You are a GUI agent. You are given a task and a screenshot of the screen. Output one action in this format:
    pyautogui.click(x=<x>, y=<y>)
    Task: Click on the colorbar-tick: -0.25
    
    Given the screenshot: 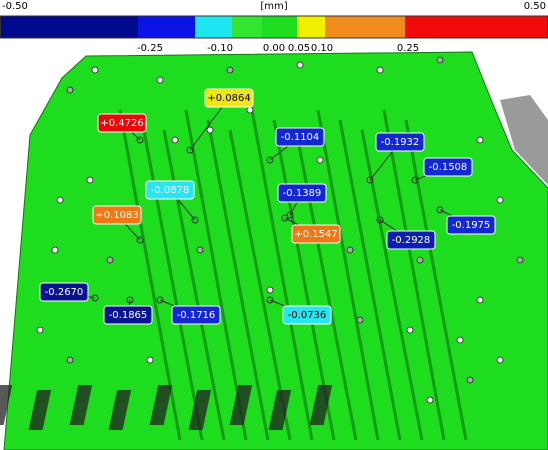 What is the action you would take?
    pyautogui.click(x=150, y=48)
    